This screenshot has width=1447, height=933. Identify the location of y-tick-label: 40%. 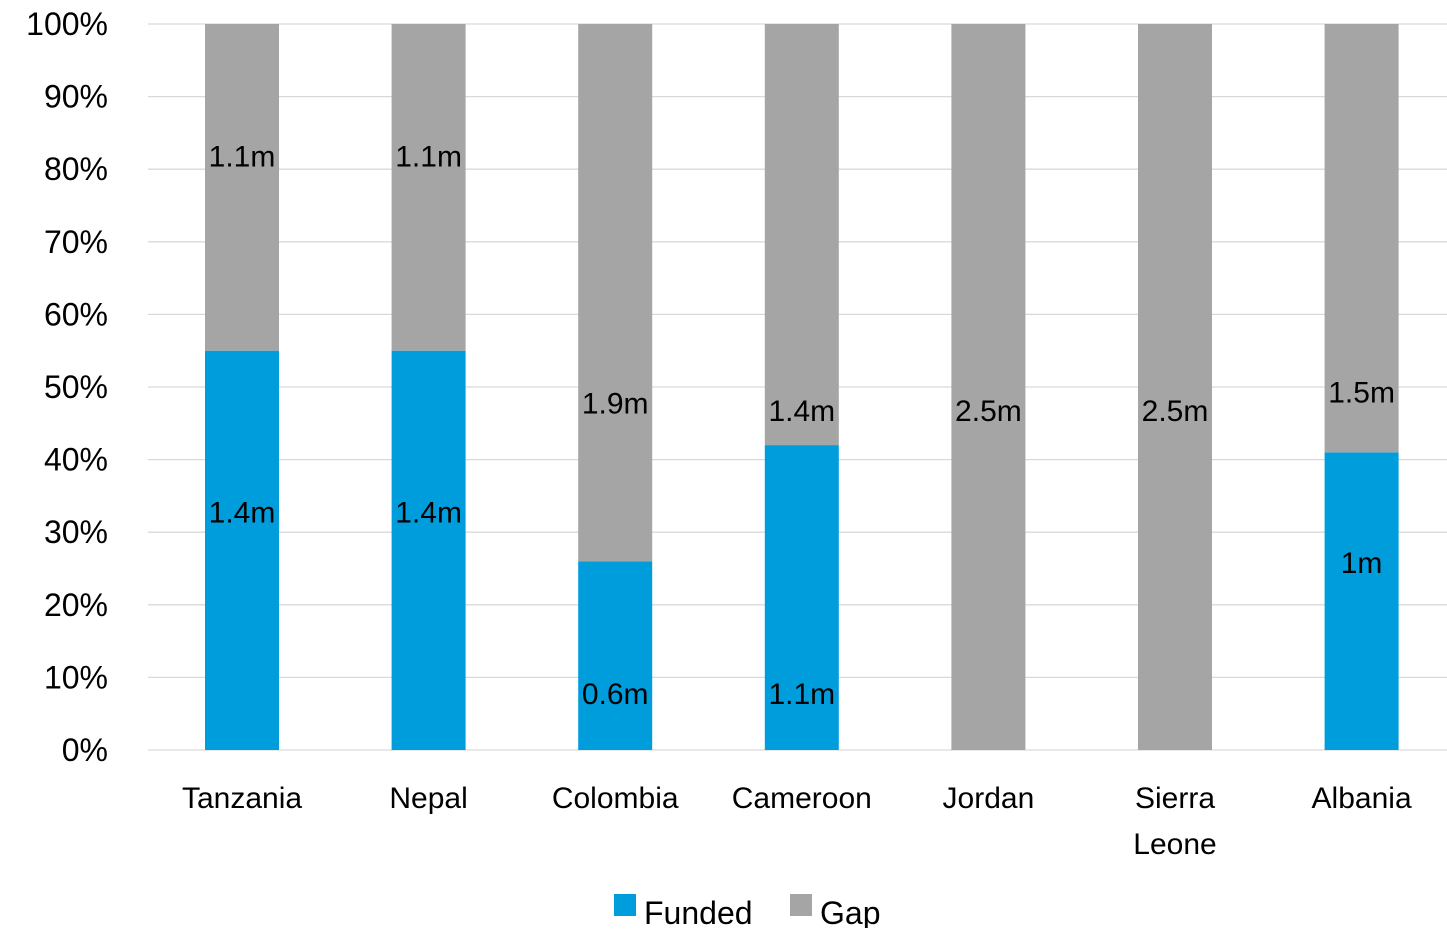
(76, 460).